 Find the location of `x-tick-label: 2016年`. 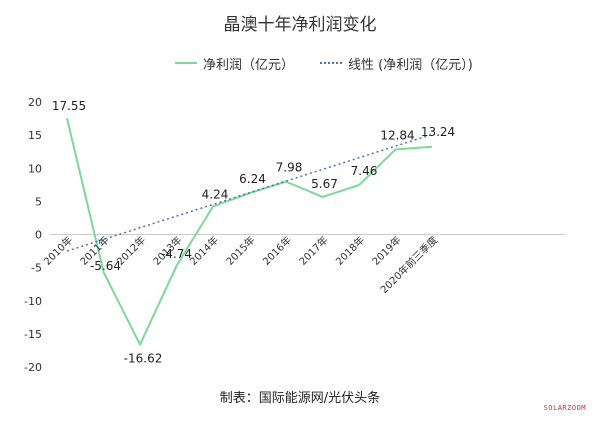

x-tick-label: 2016年 is located at coordinates (277, 250).